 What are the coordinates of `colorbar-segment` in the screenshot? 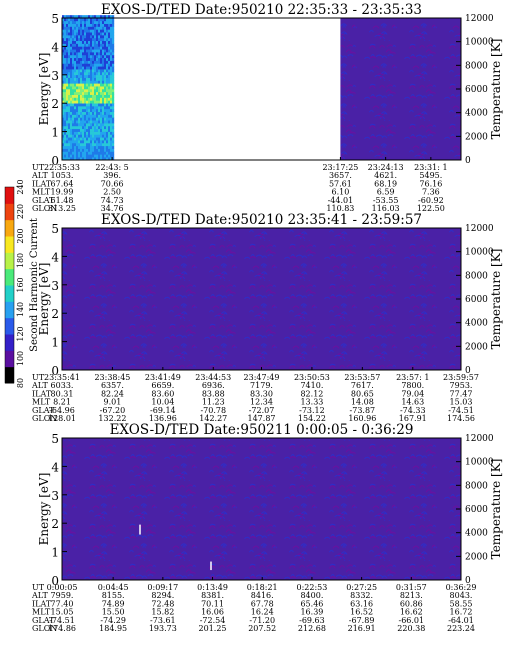 It's located at (9, 293).